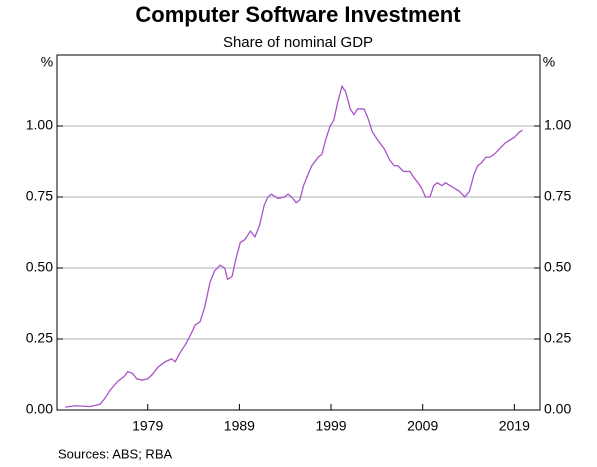 This screenshot has height=467, width=597. What do you see at coordinates (422, 426) in the screenshot?
I see `x-tick-label: 2009` at bounding box center [422, 426].